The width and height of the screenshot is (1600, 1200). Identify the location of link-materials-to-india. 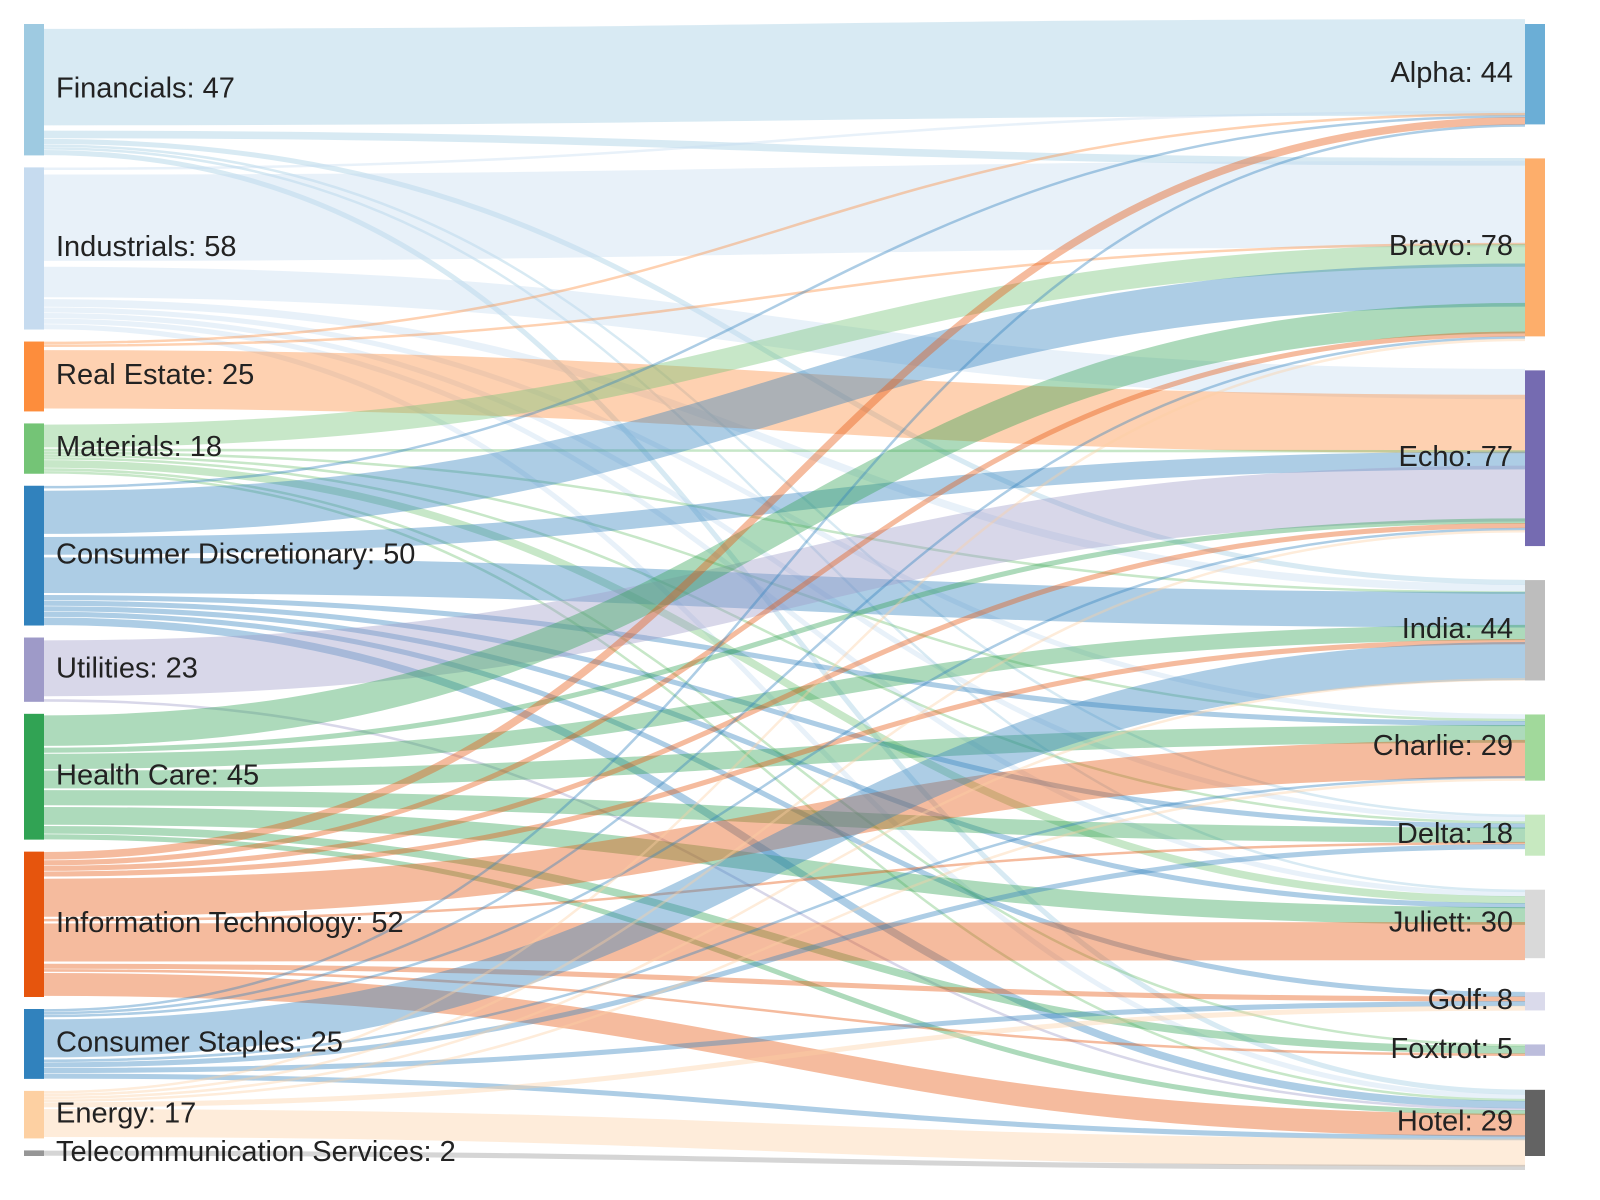
(784, 522).